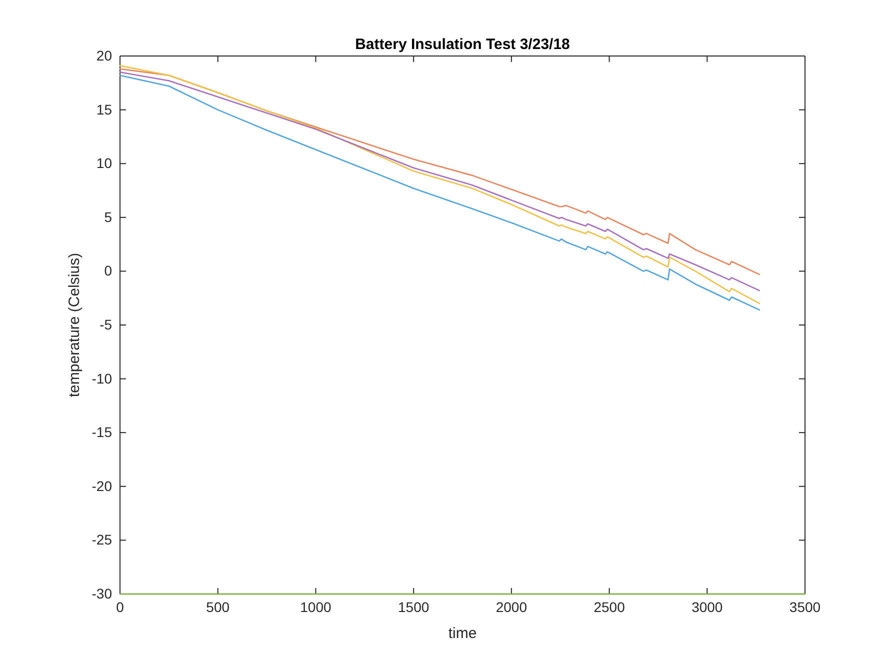 The width and height of the screenshot is (881, 664). Describe the element at coordinates (707, 606) in the screenshot. I see `x-tick-label: 3000` at that location.